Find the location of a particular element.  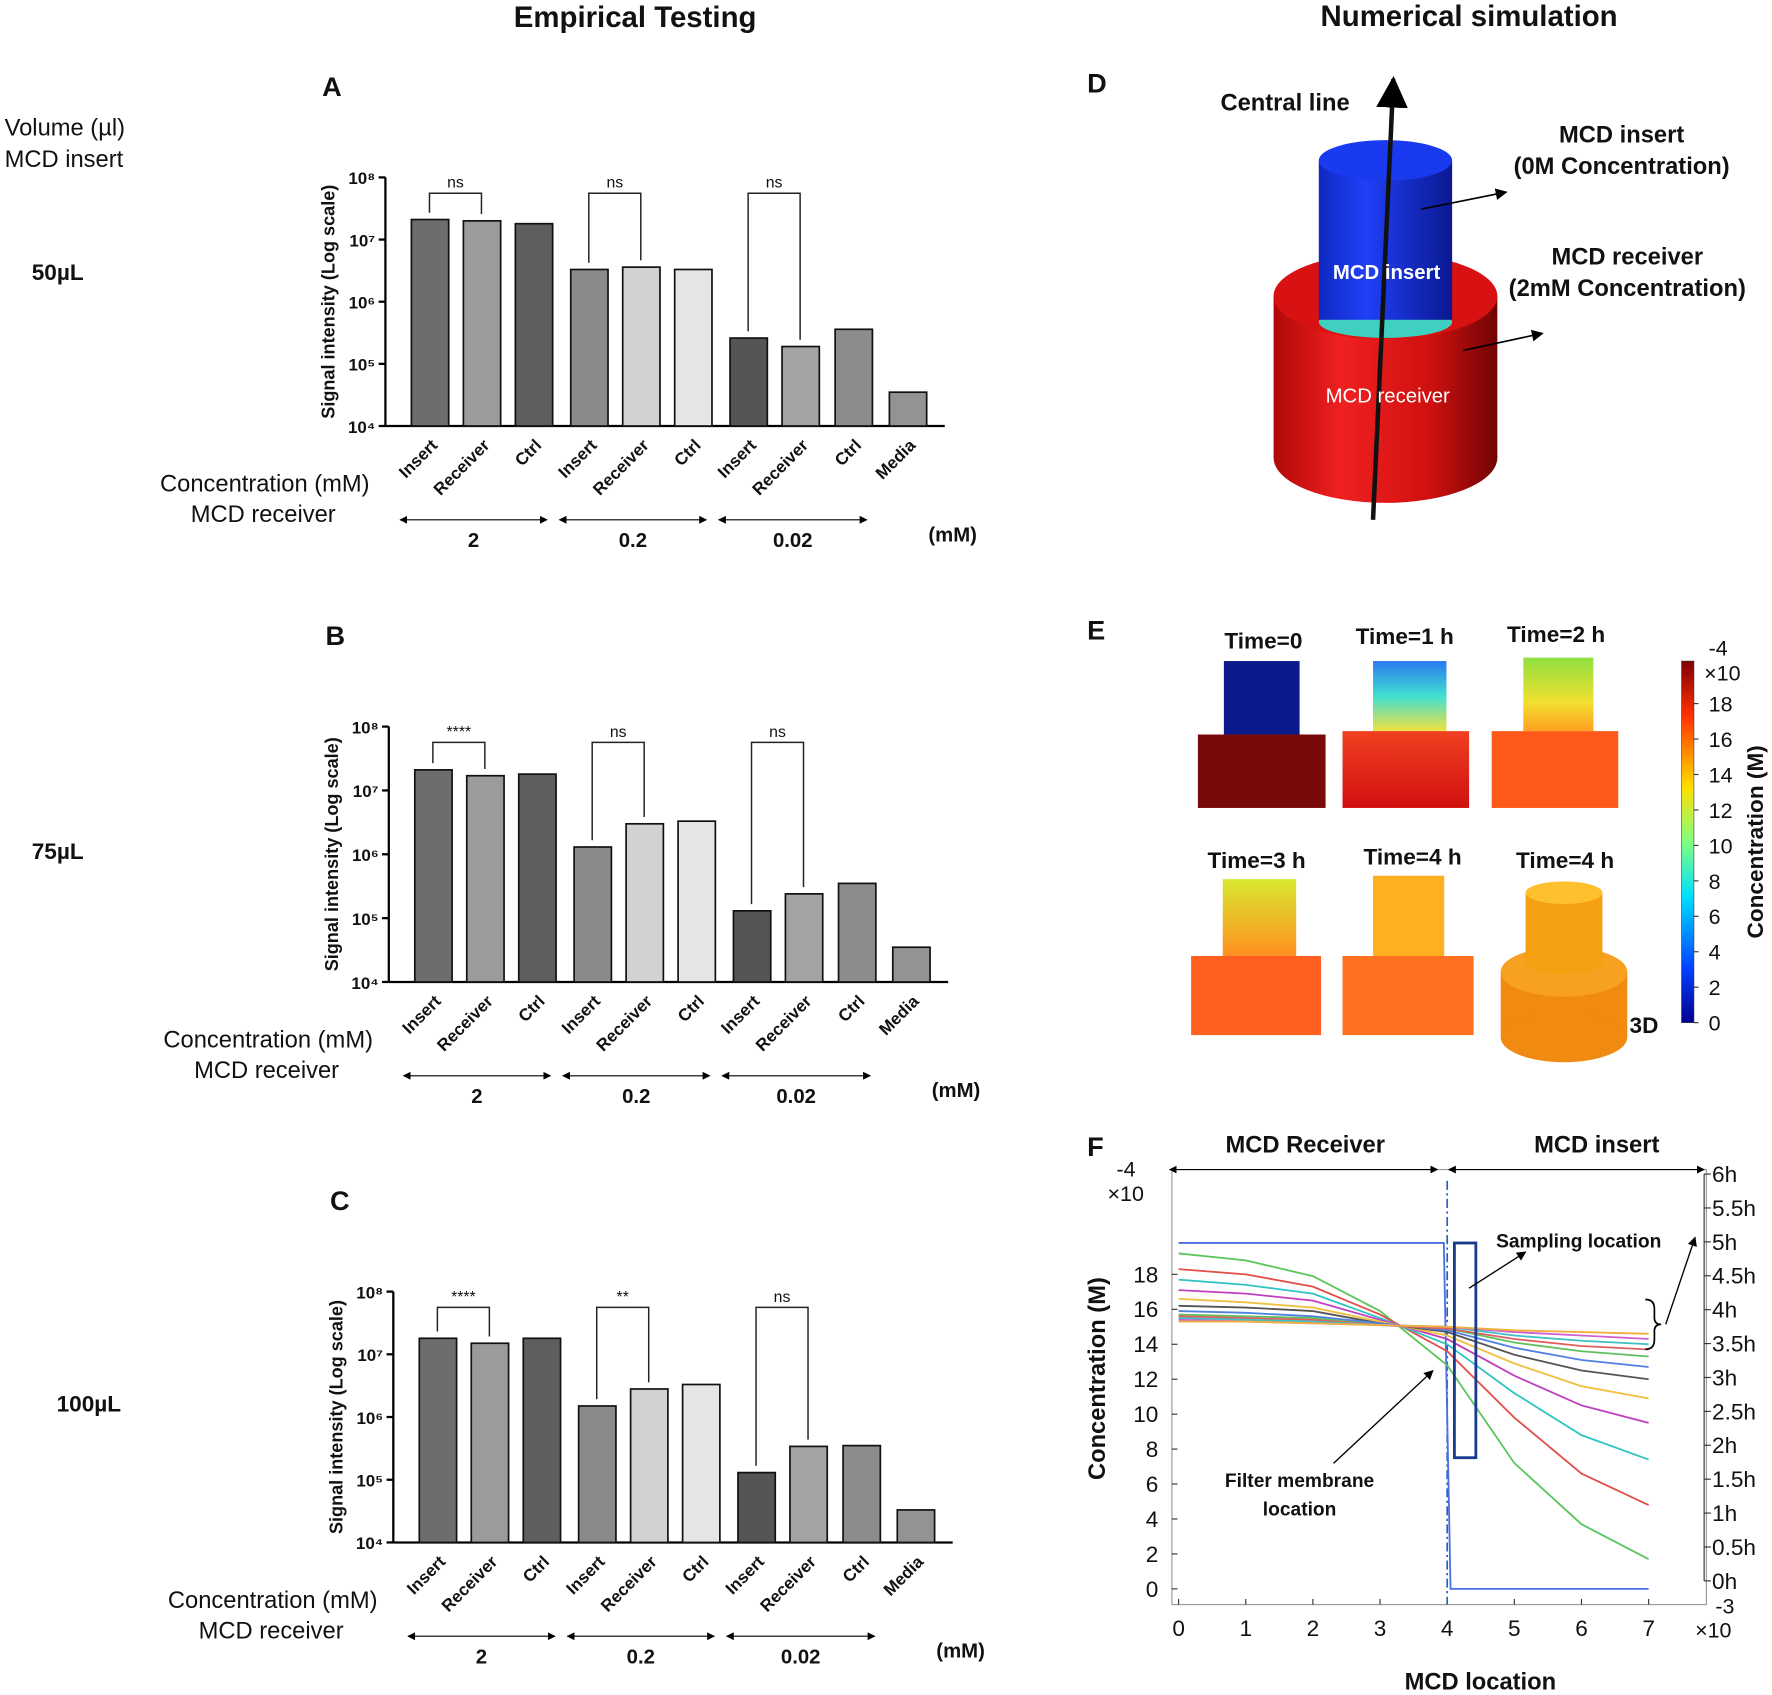

label: MCD receiver is located at coordinates (1627, 257).